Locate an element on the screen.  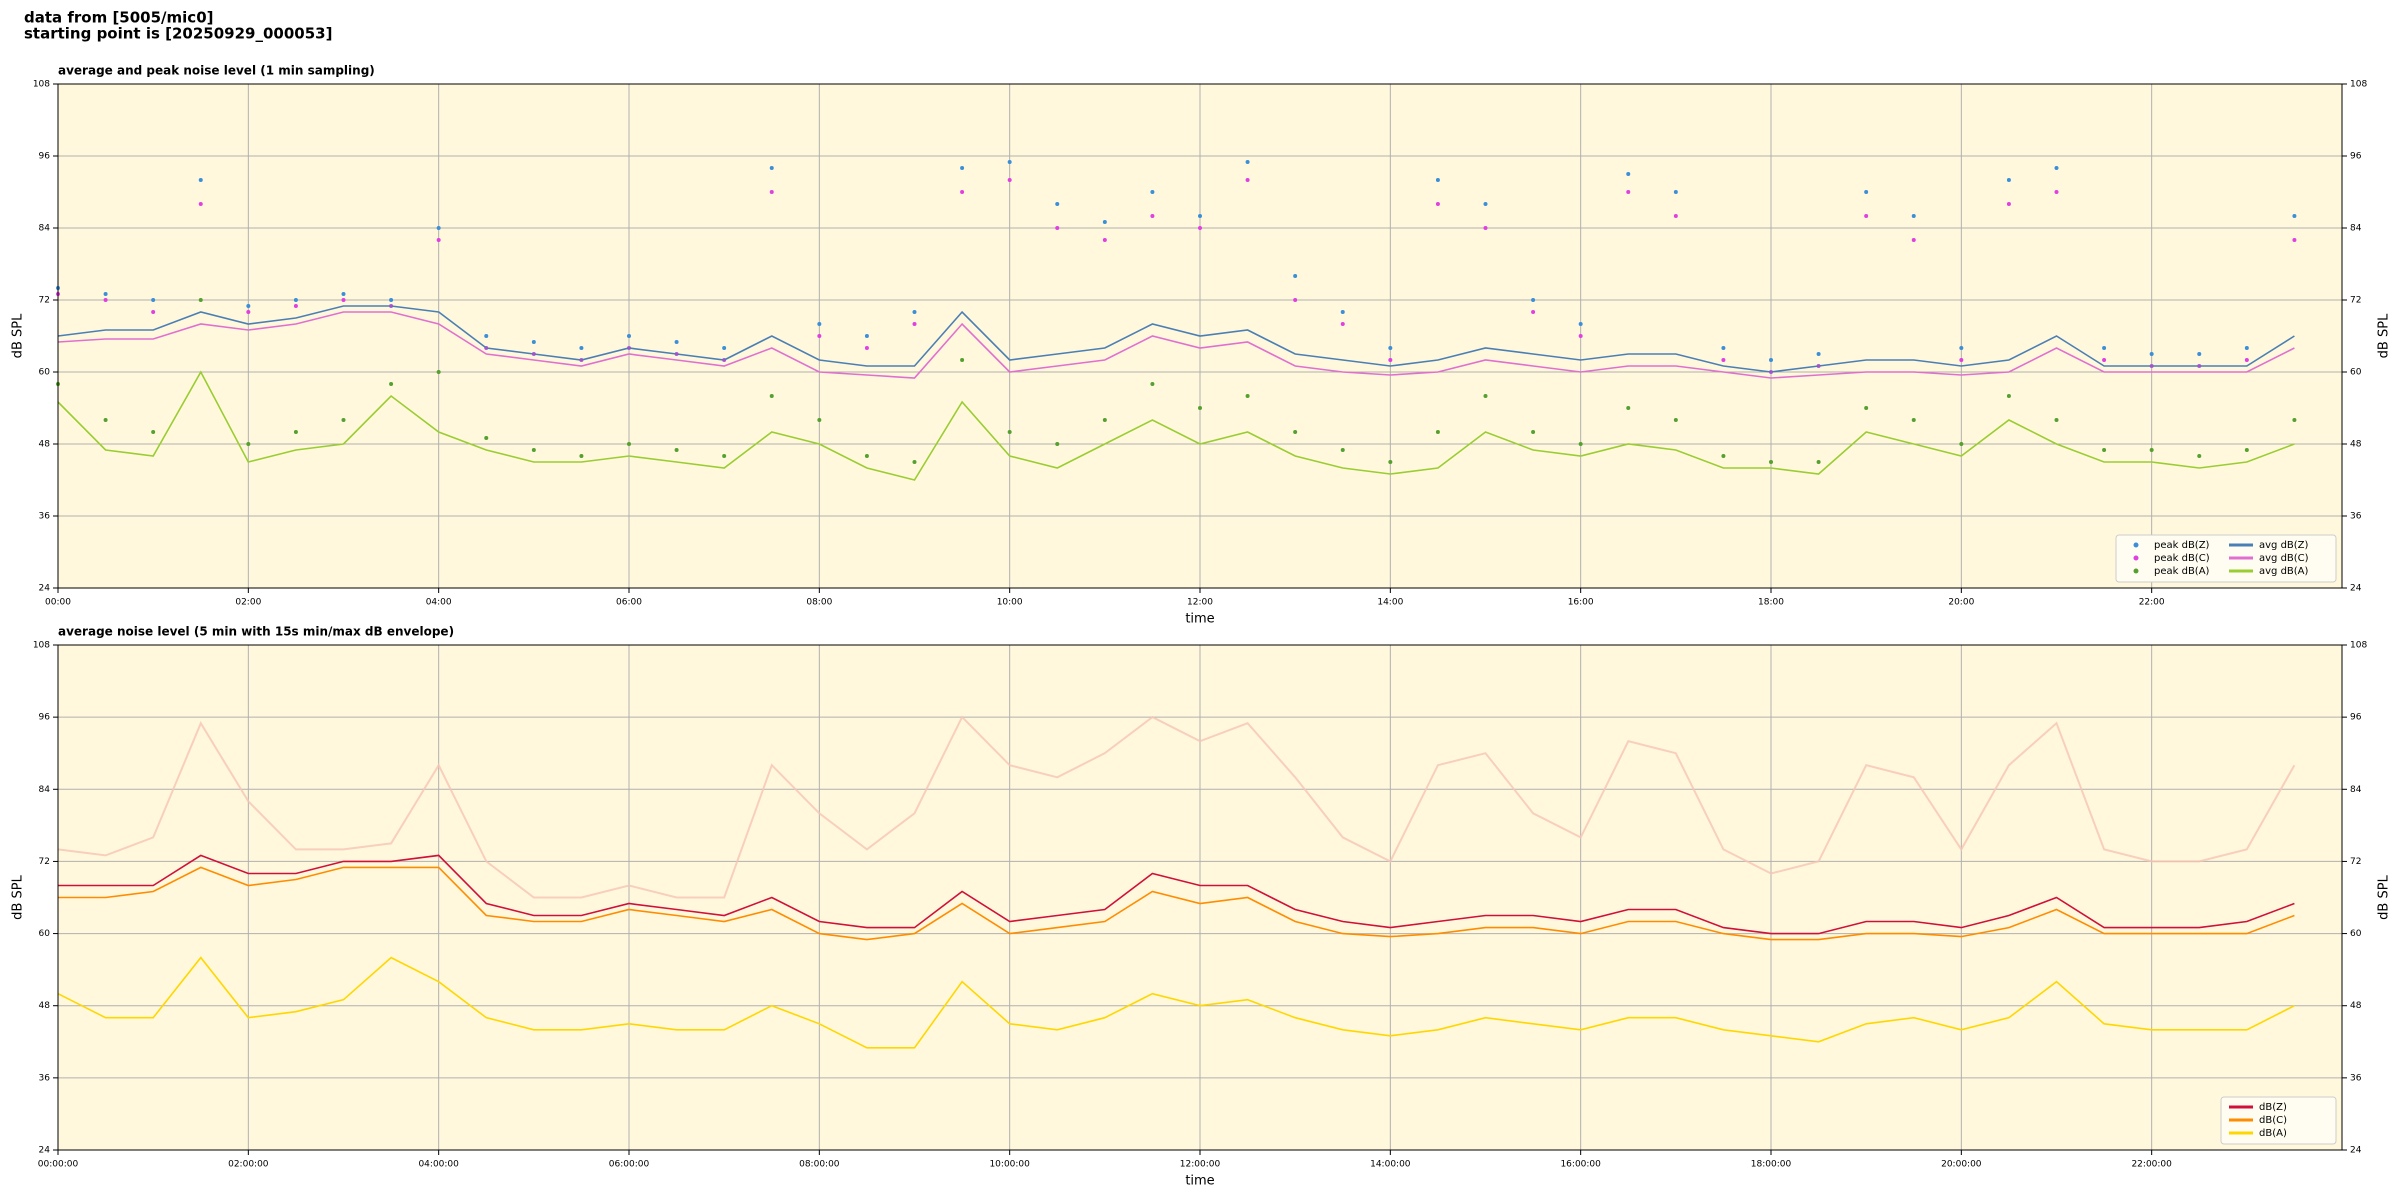
y-tick-label: 48 is located at coordinates (45, 445).